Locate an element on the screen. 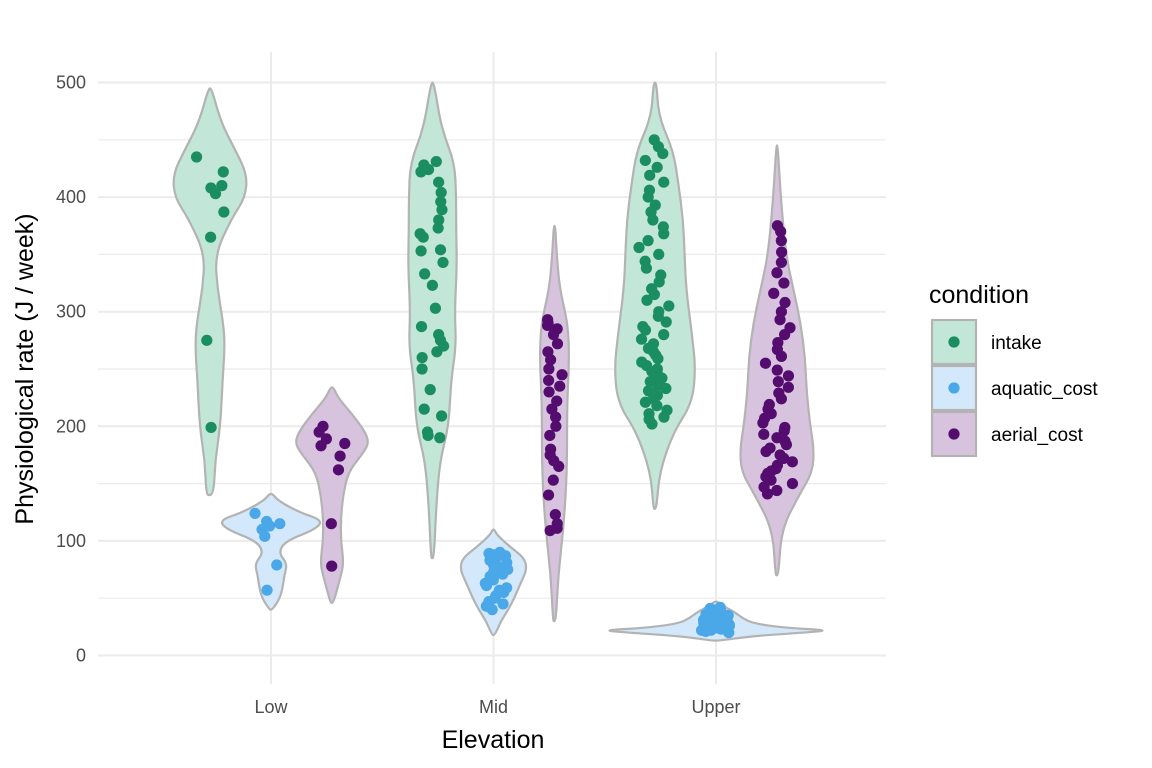 Image resolution: width=1152 pixels, height=768 pixels. legend-dot-intake is located at coordinates (954, 342).